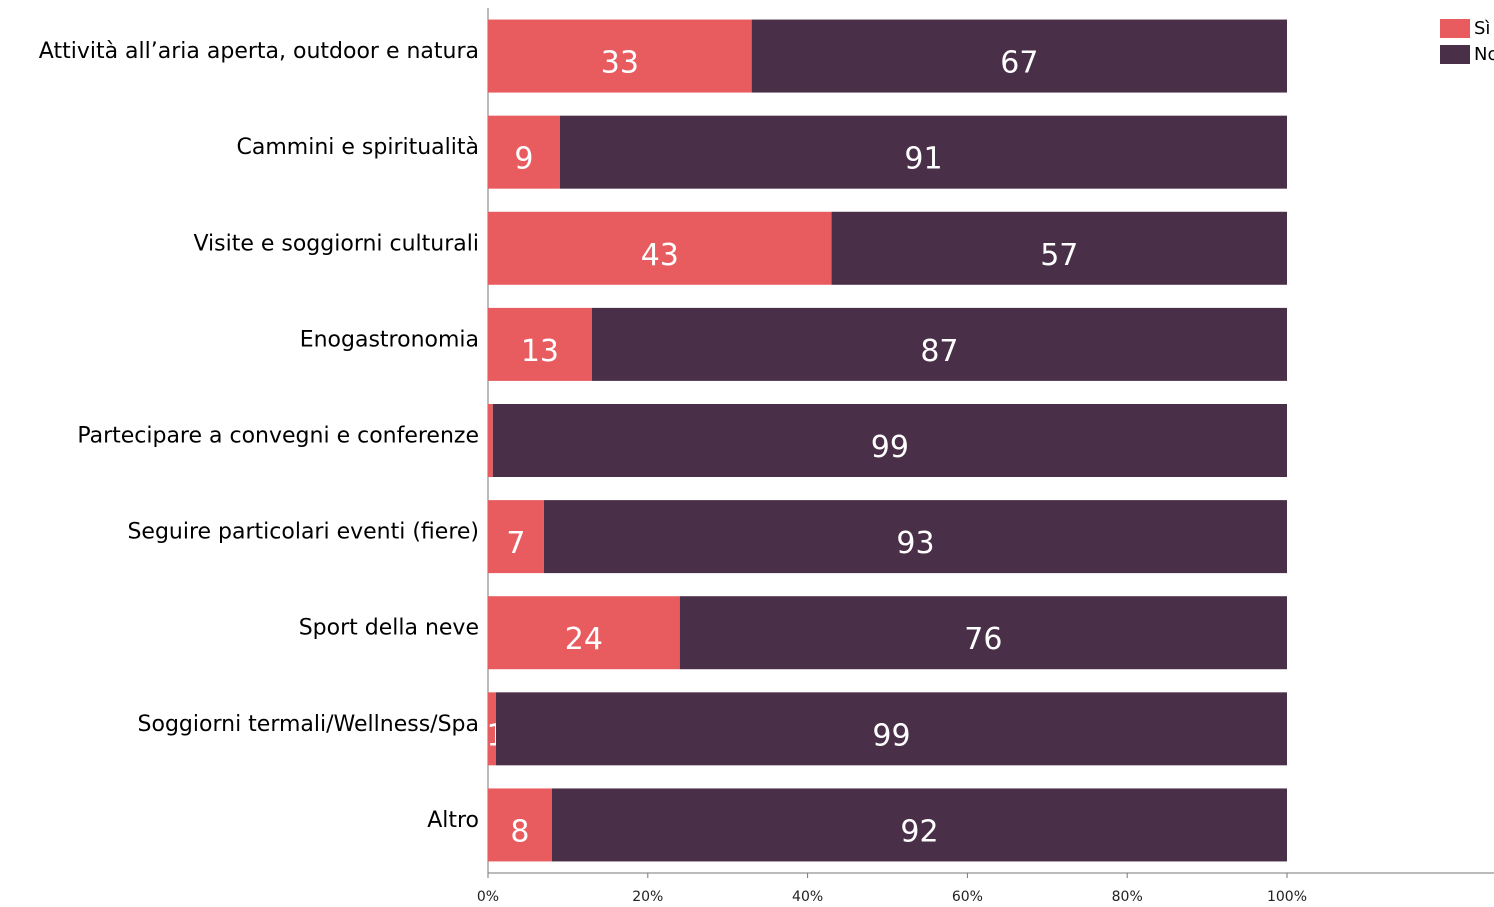 The image size is (1494, 907). I want to click on data-label: 93, so click(915, 543).